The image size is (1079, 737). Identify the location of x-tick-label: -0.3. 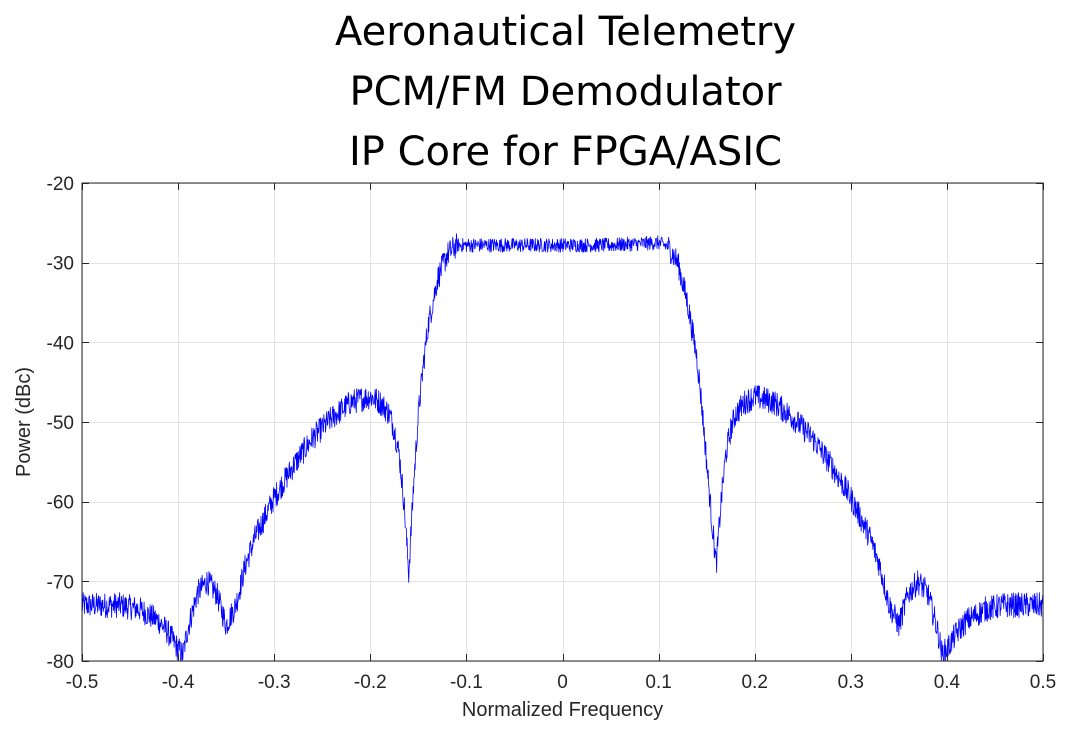
(274, 682).